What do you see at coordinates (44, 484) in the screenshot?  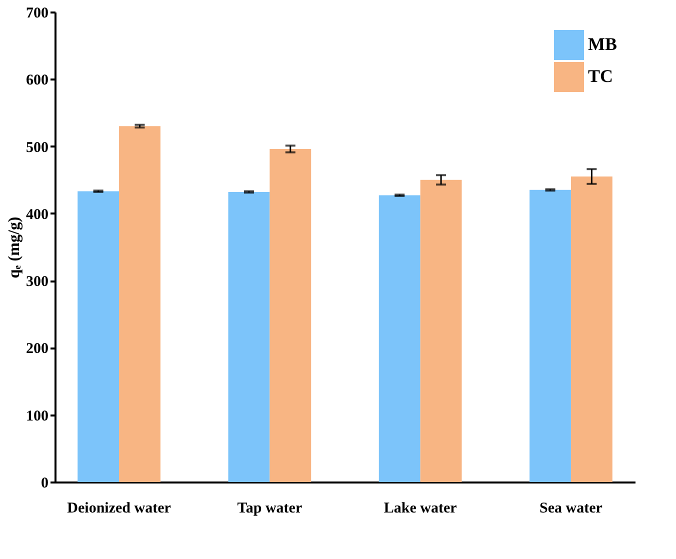 I see `y-tick-label: 0` at bounding box center [44, 484].